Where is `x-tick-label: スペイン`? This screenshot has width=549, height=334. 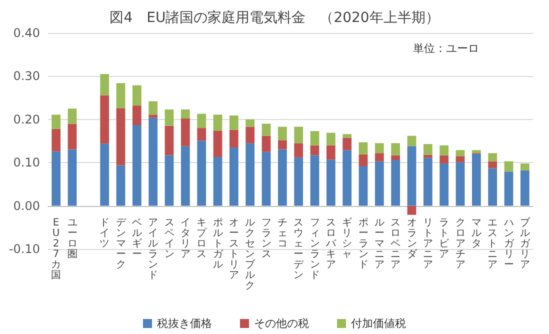
x-tick-label: スペイン is located at coordinates (169, 239).